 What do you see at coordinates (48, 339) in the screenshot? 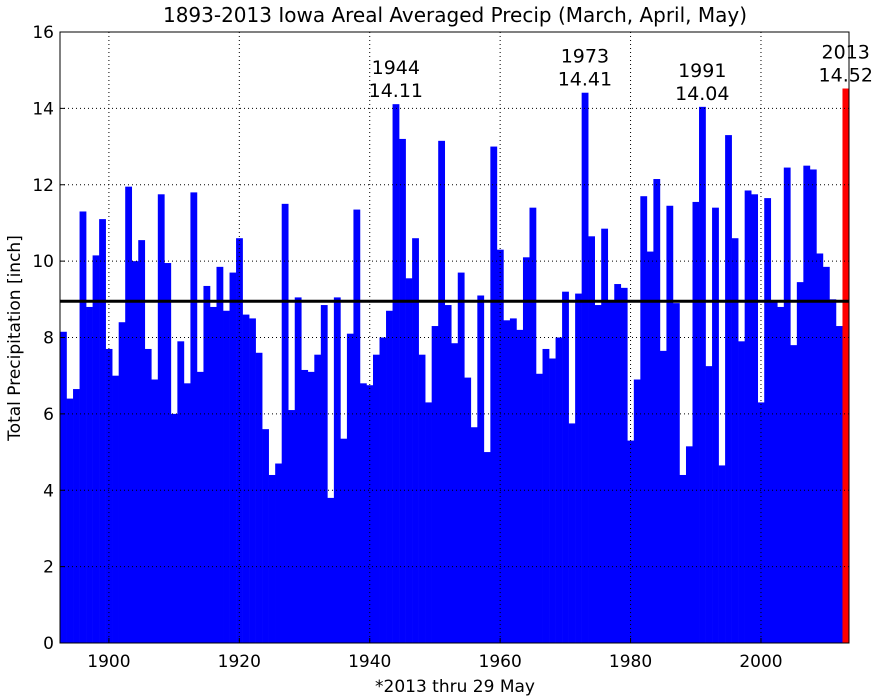
I see `y-tick-label: 8` at bounding box center [48, 339].